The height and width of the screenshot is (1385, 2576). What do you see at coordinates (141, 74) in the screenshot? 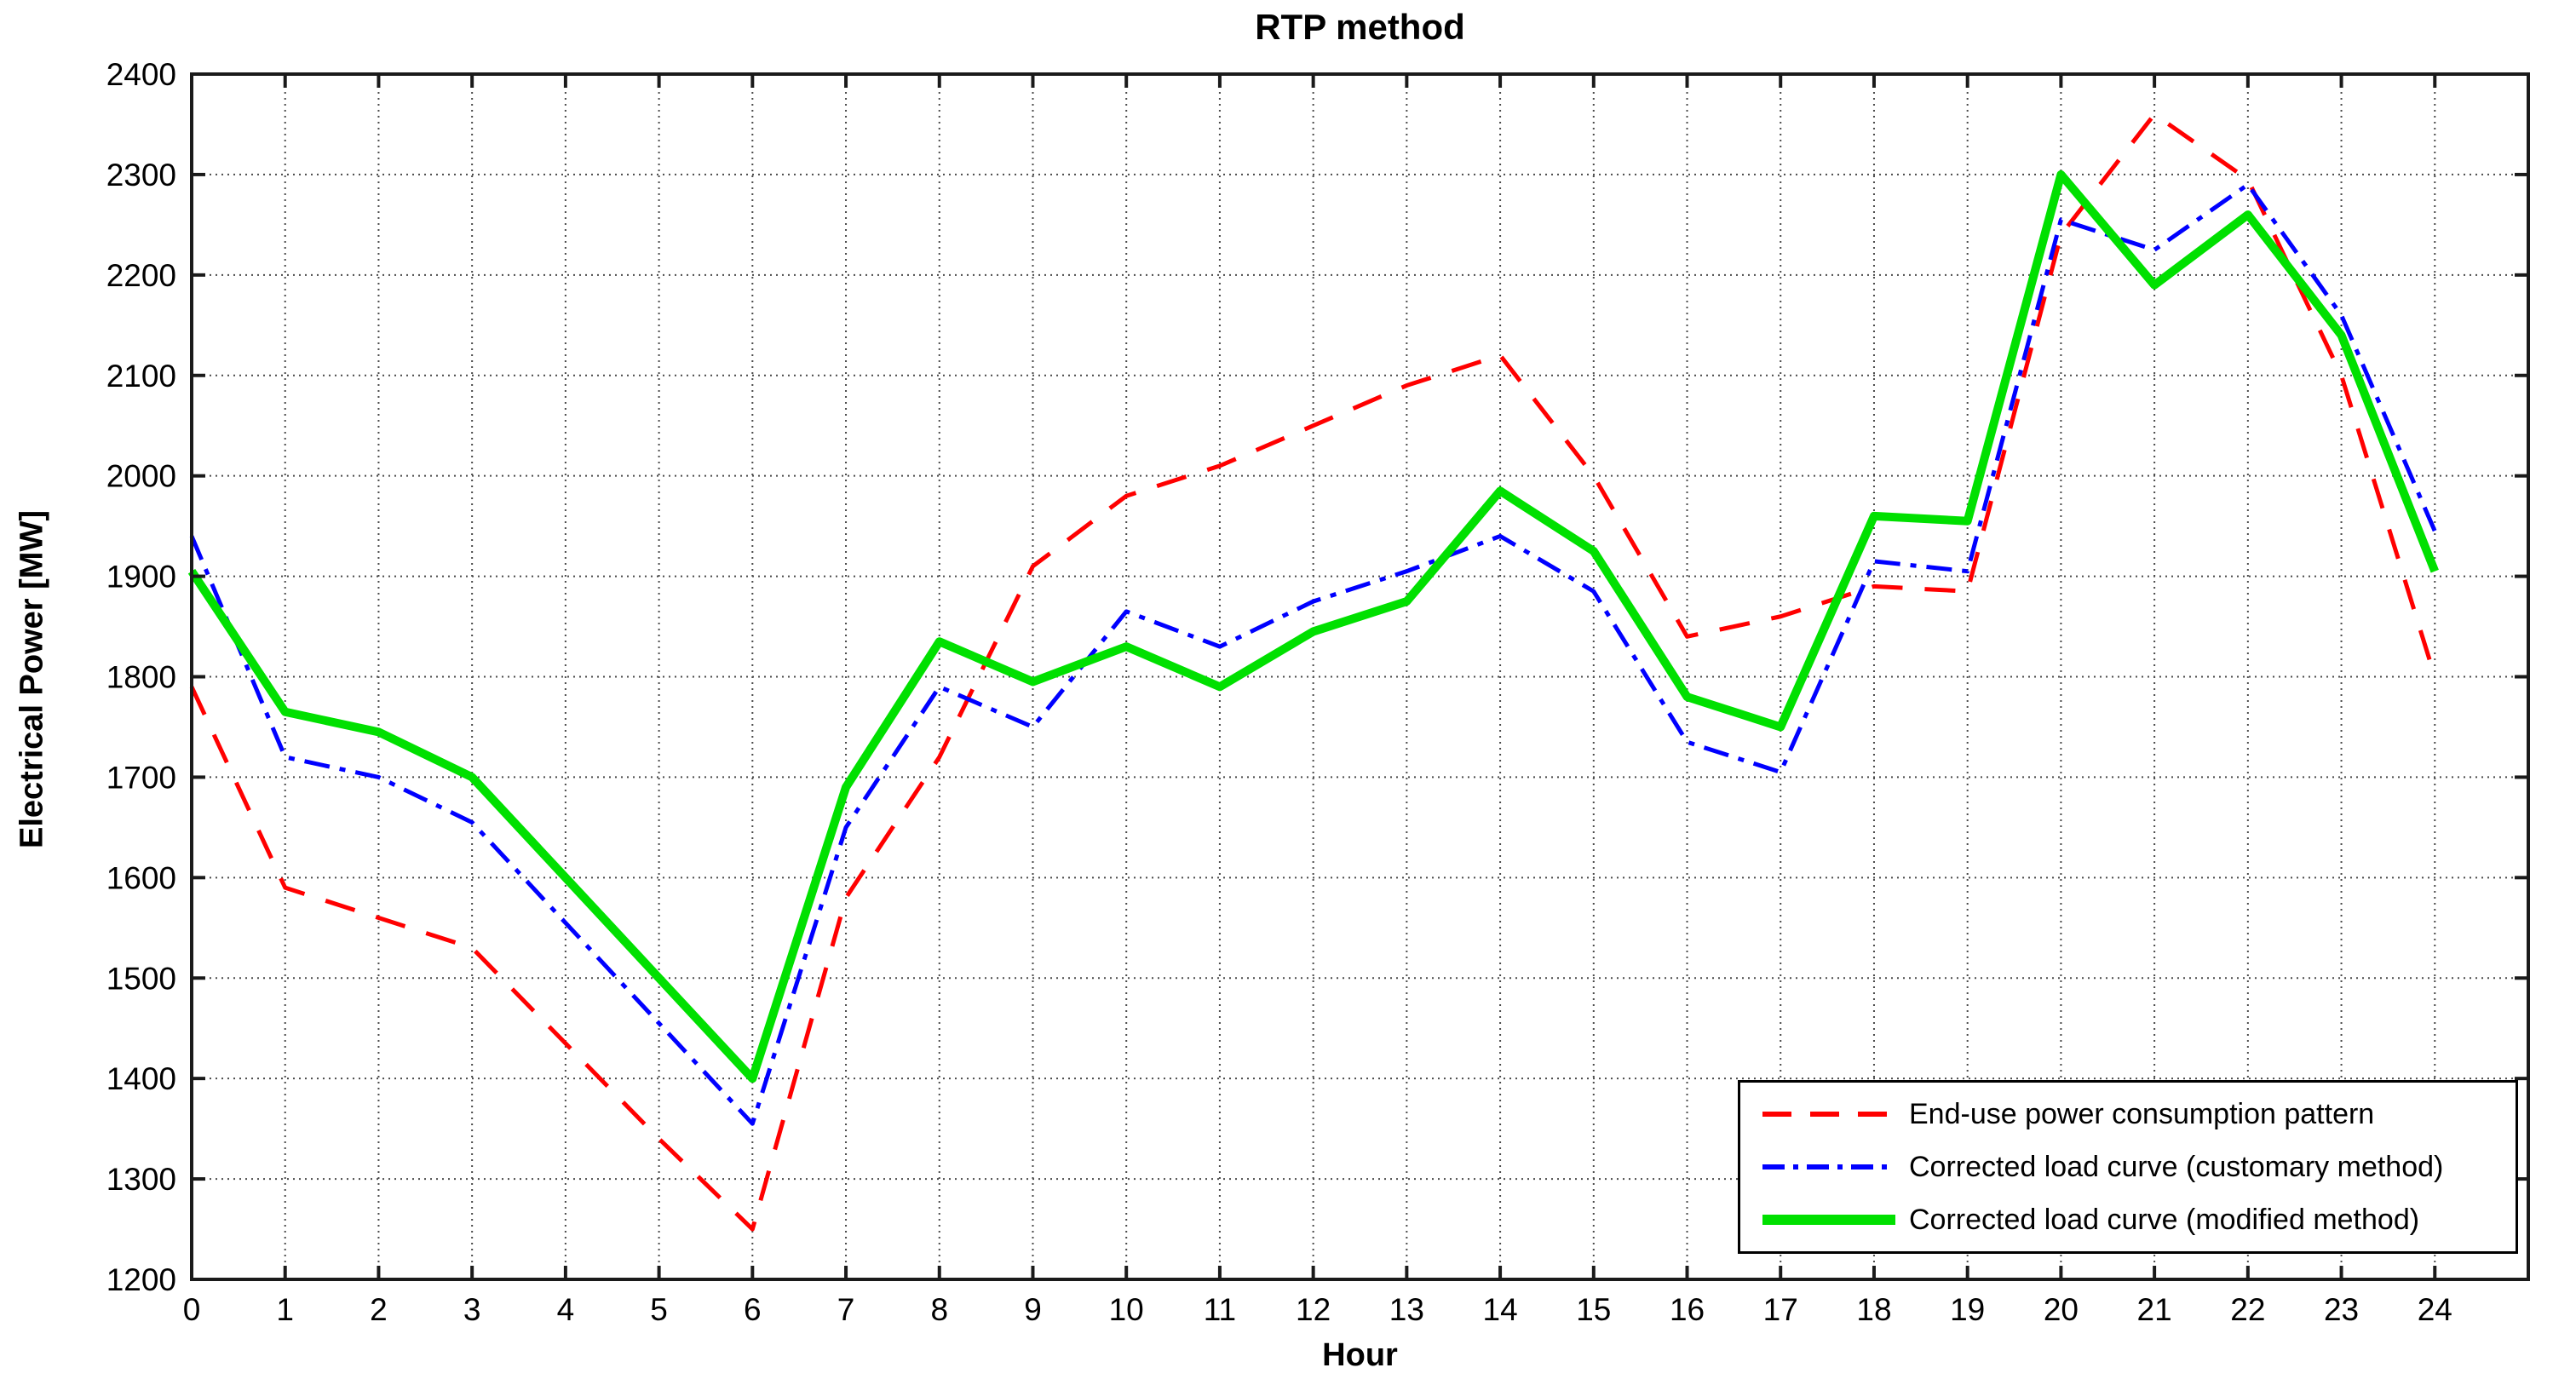
I see `svg-text: 2400` at bounding box center [141, 74].